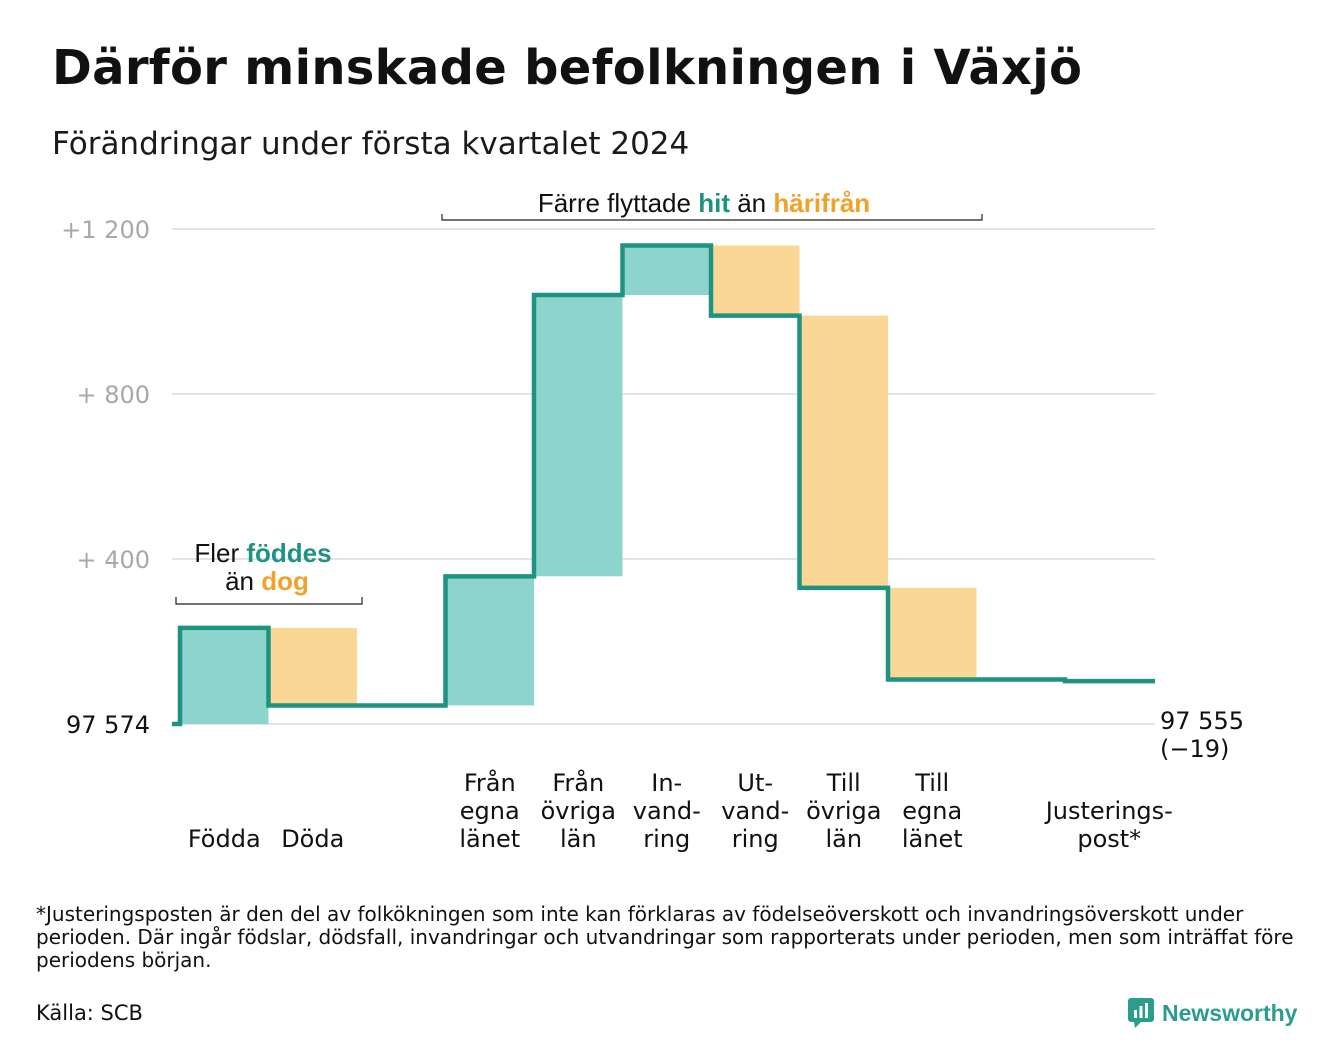 The width and height of the screenshot is (1340, 1060). I want to click on source-label: Källa: SCB, so click(89, 1013).